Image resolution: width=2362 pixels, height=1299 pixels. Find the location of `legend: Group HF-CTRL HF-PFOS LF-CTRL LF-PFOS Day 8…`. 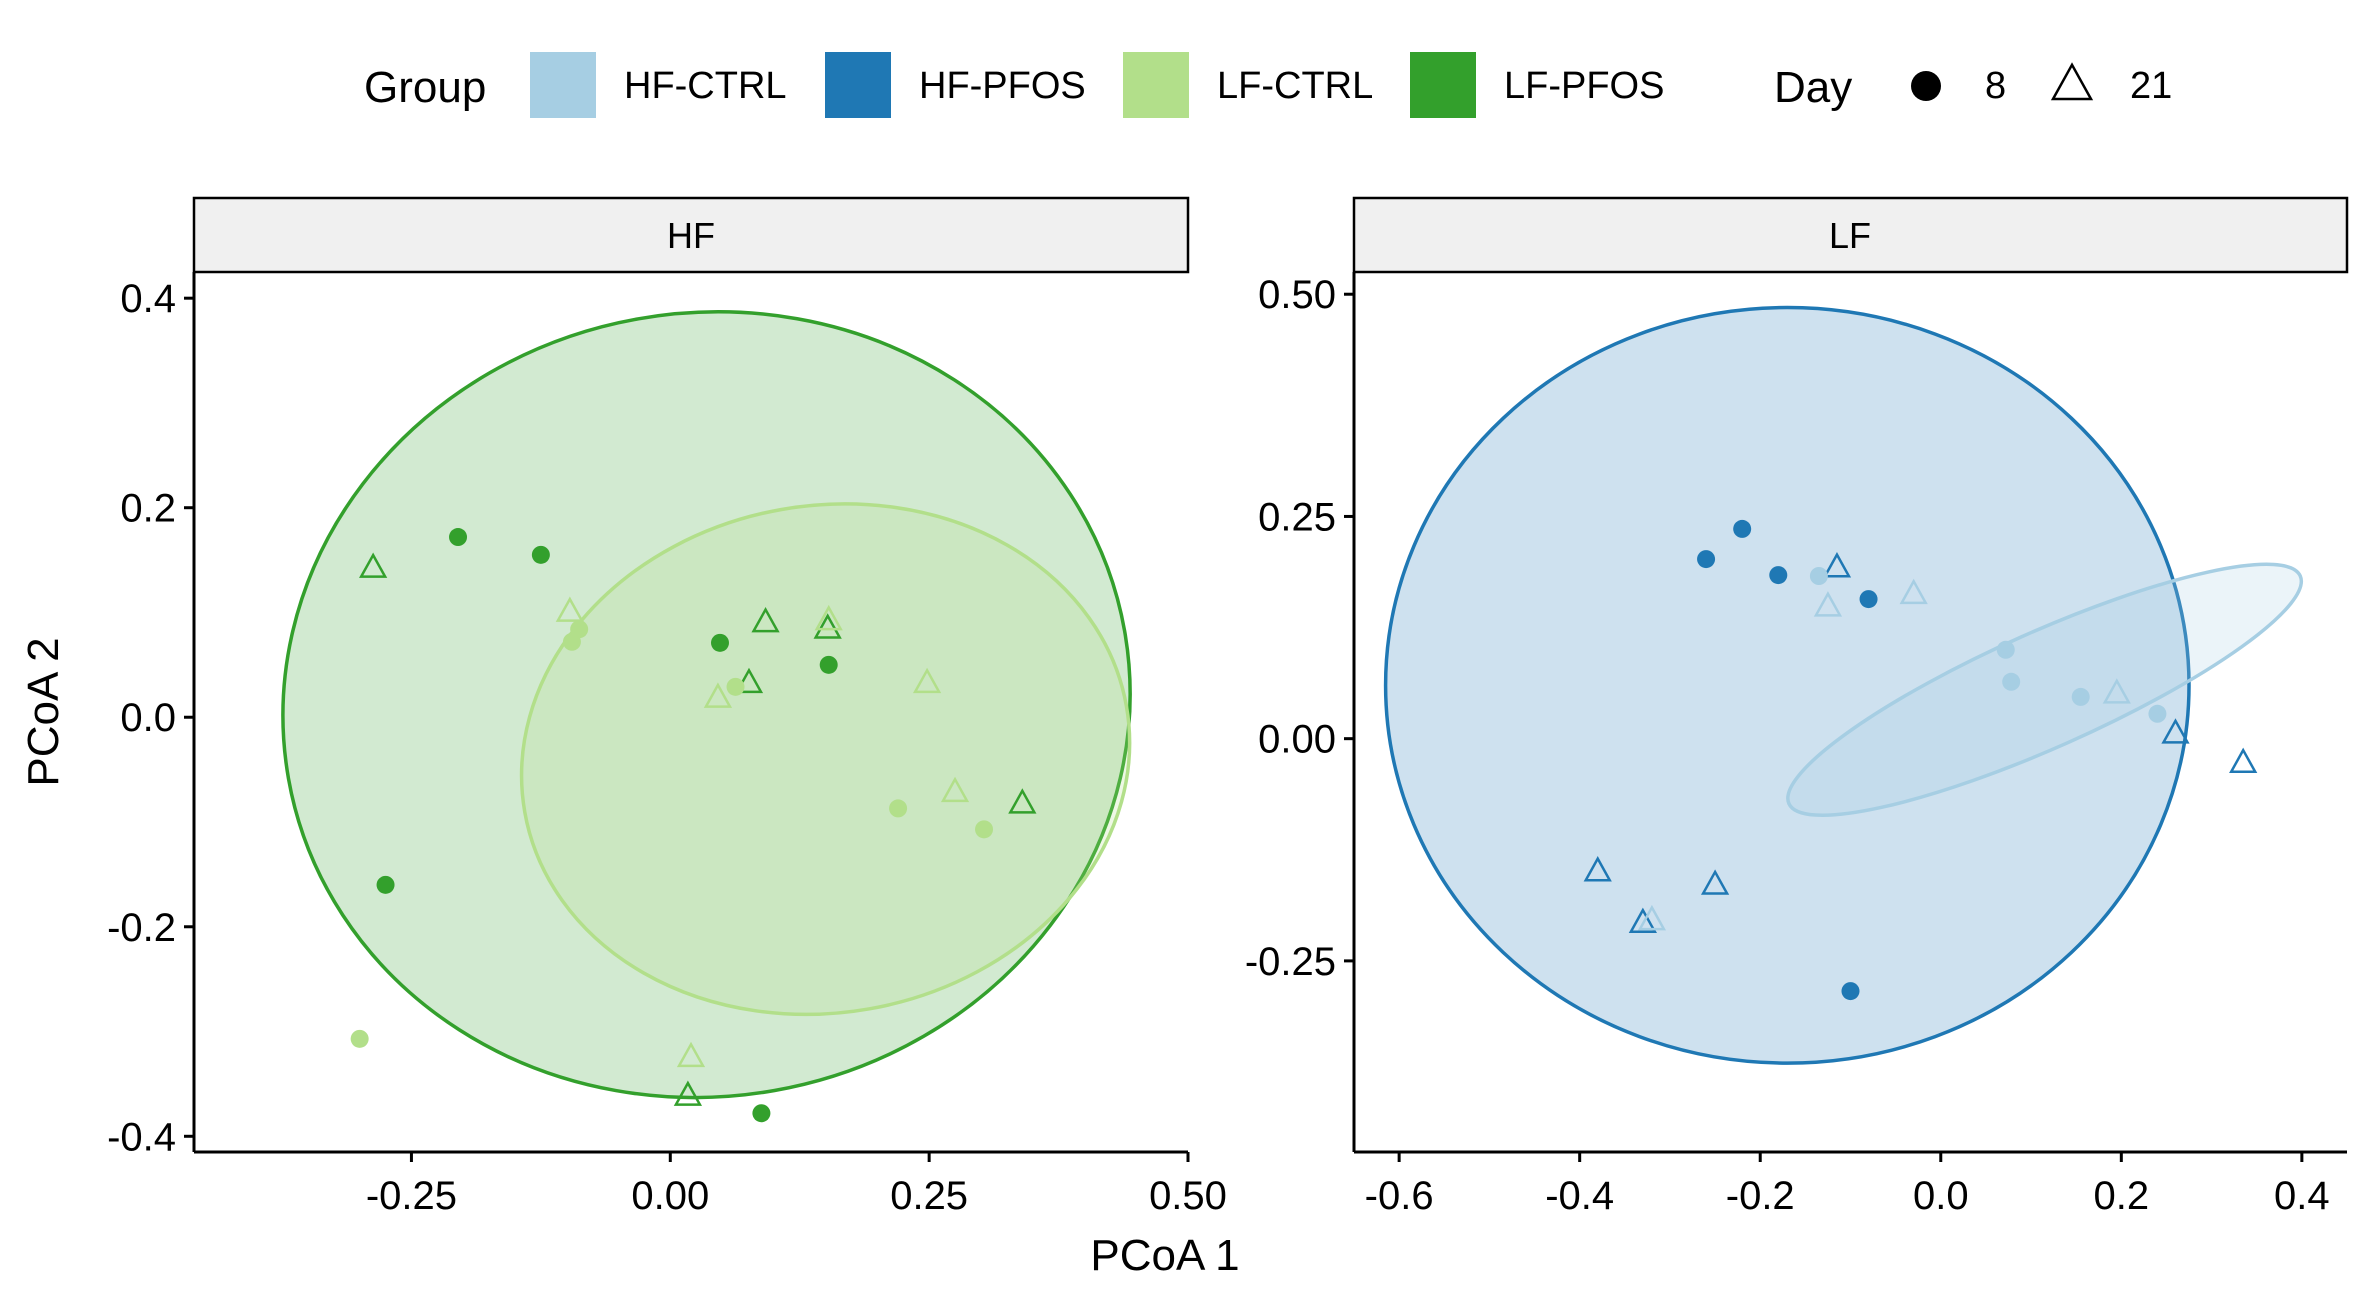

legend: Group HF-CTRL HF-PFOS LF-CTRL LF-PFOS Day 8… is located at coordinates (1268, 85).